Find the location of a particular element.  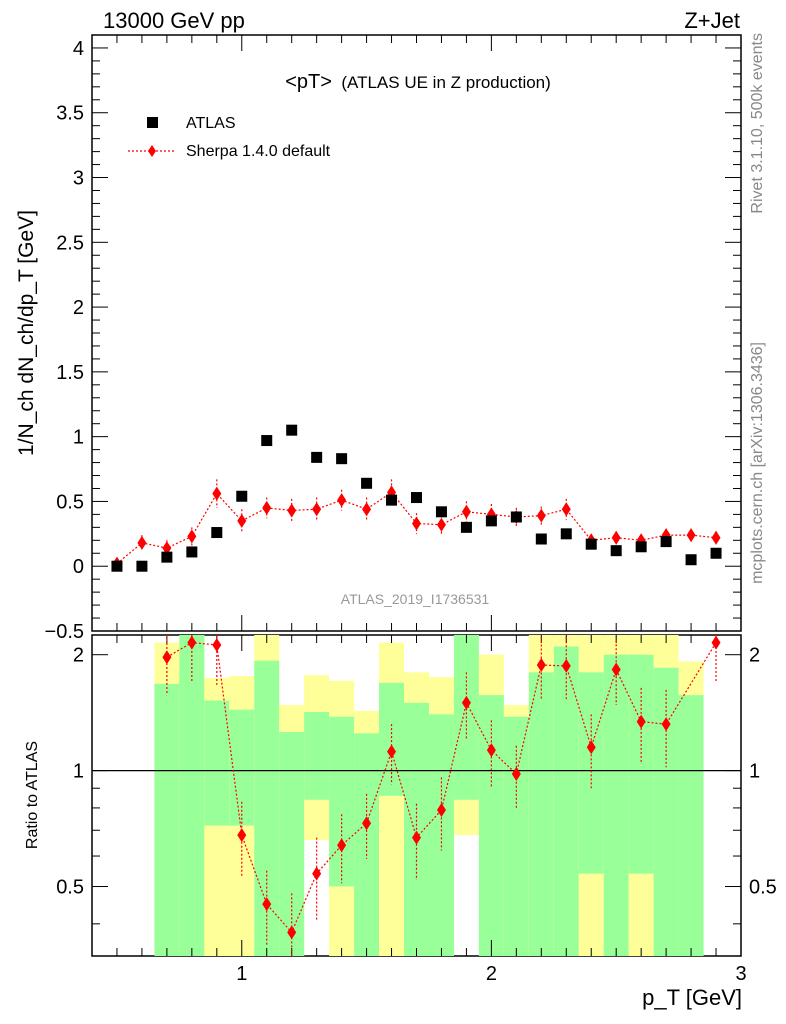

x-tick-label: 2 is located at coordinates (491, 974).